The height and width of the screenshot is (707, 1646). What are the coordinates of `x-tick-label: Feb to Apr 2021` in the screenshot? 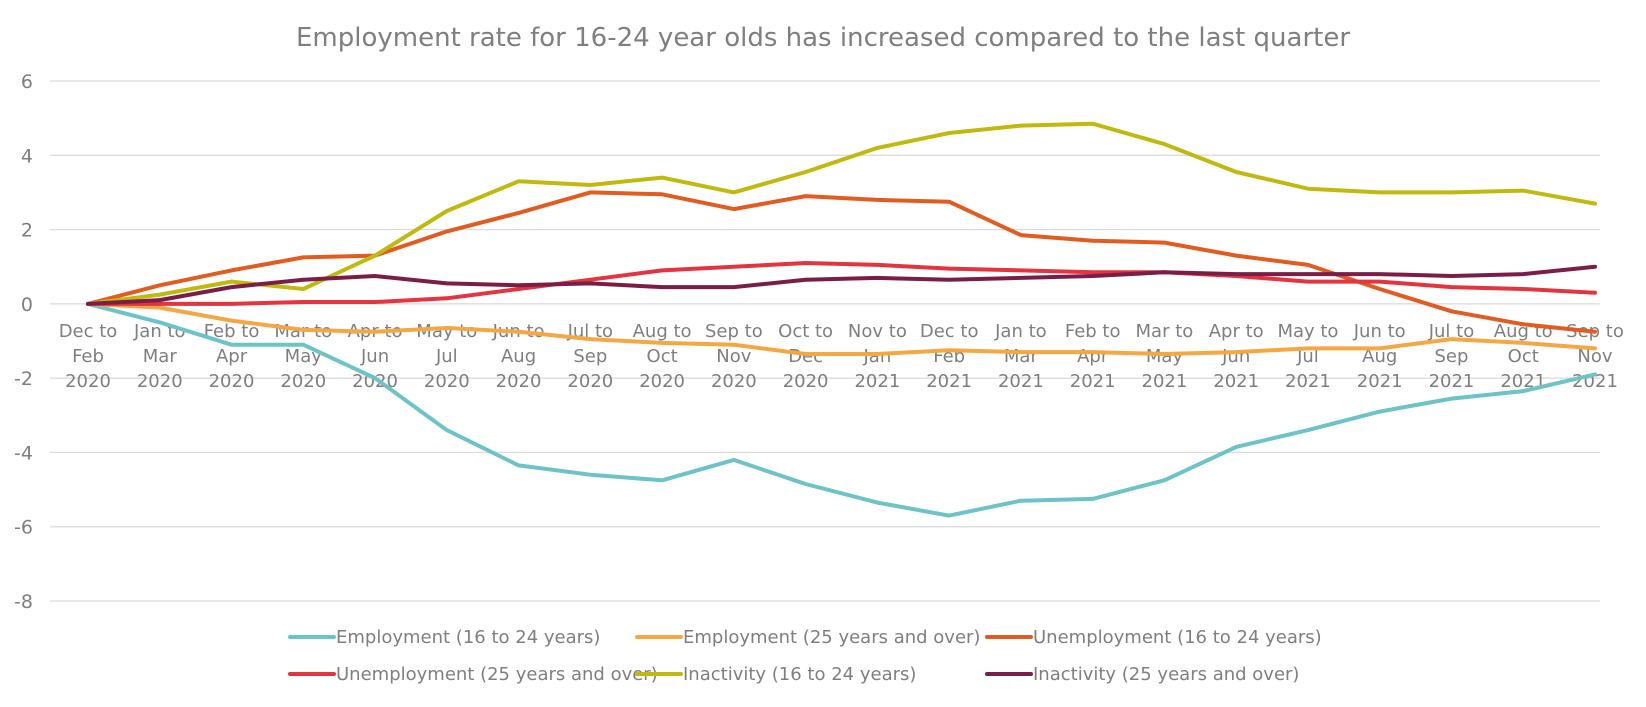 It's located at (1093, 356).